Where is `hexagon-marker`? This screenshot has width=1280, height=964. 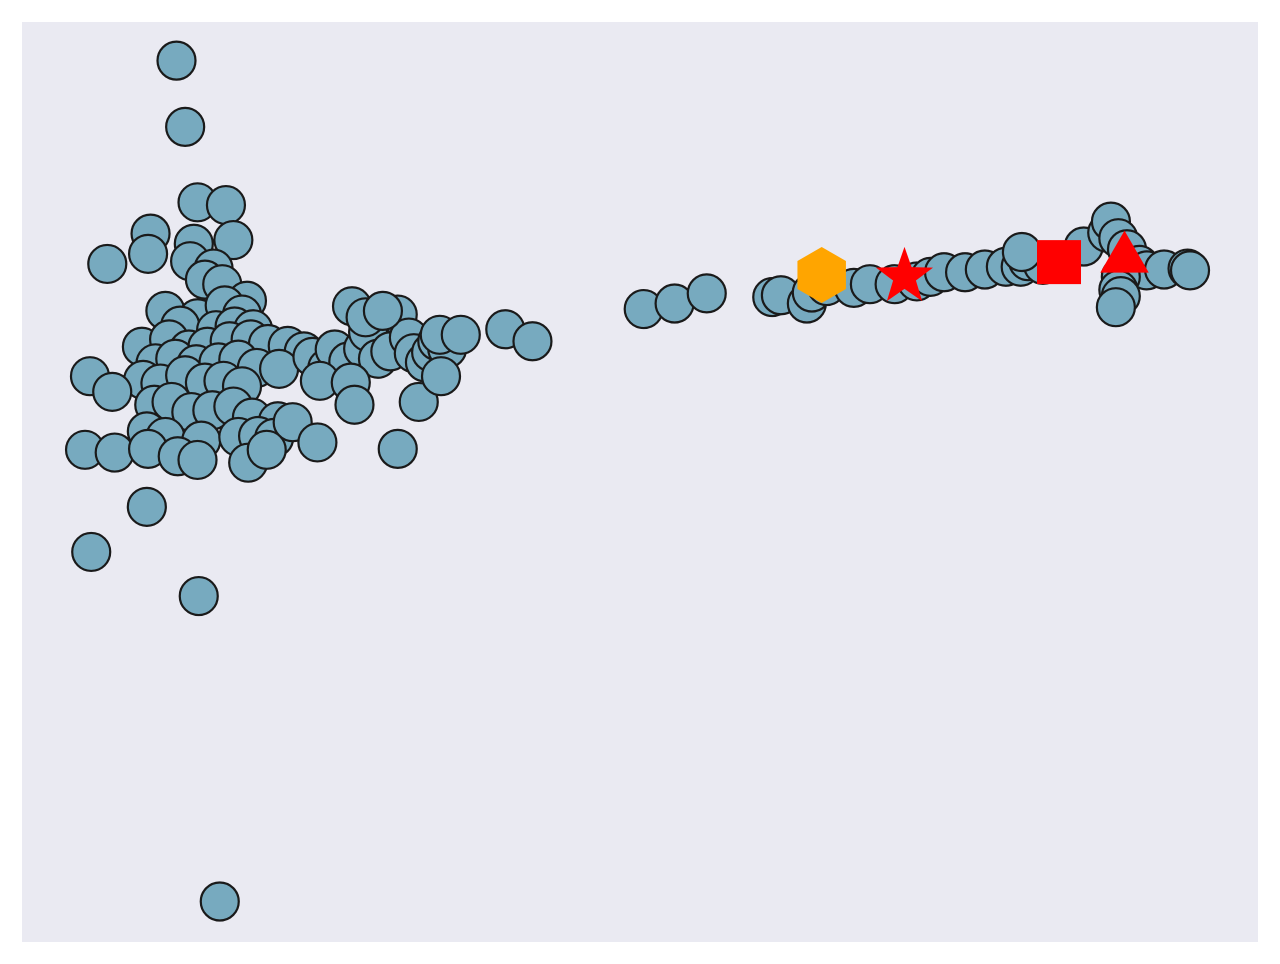
hexagon-marker is located at coordinates (821, 275).